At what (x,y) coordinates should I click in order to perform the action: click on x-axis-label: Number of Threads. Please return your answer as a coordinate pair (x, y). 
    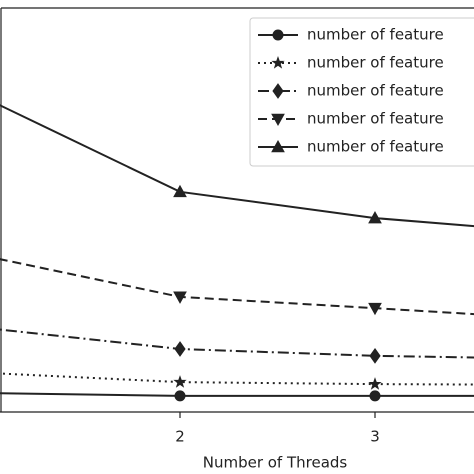
    Looking at the image, I should click on (275, 463).